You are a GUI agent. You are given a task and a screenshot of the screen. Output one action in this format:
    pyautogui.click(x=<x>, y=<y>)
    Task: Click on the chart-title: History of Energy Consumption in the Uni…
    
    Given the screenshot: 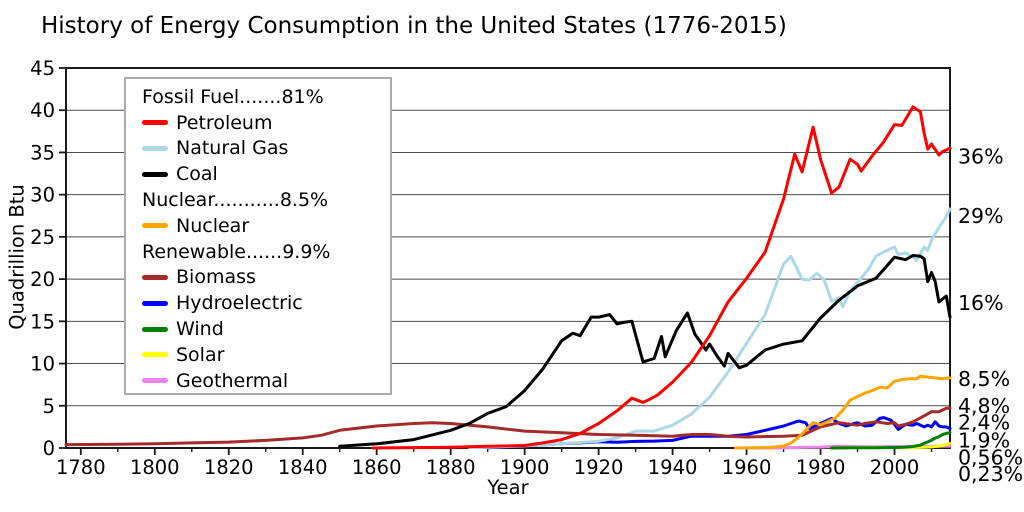 What is the action you would take?
    pyautogui.click(x=414, y=26)
    